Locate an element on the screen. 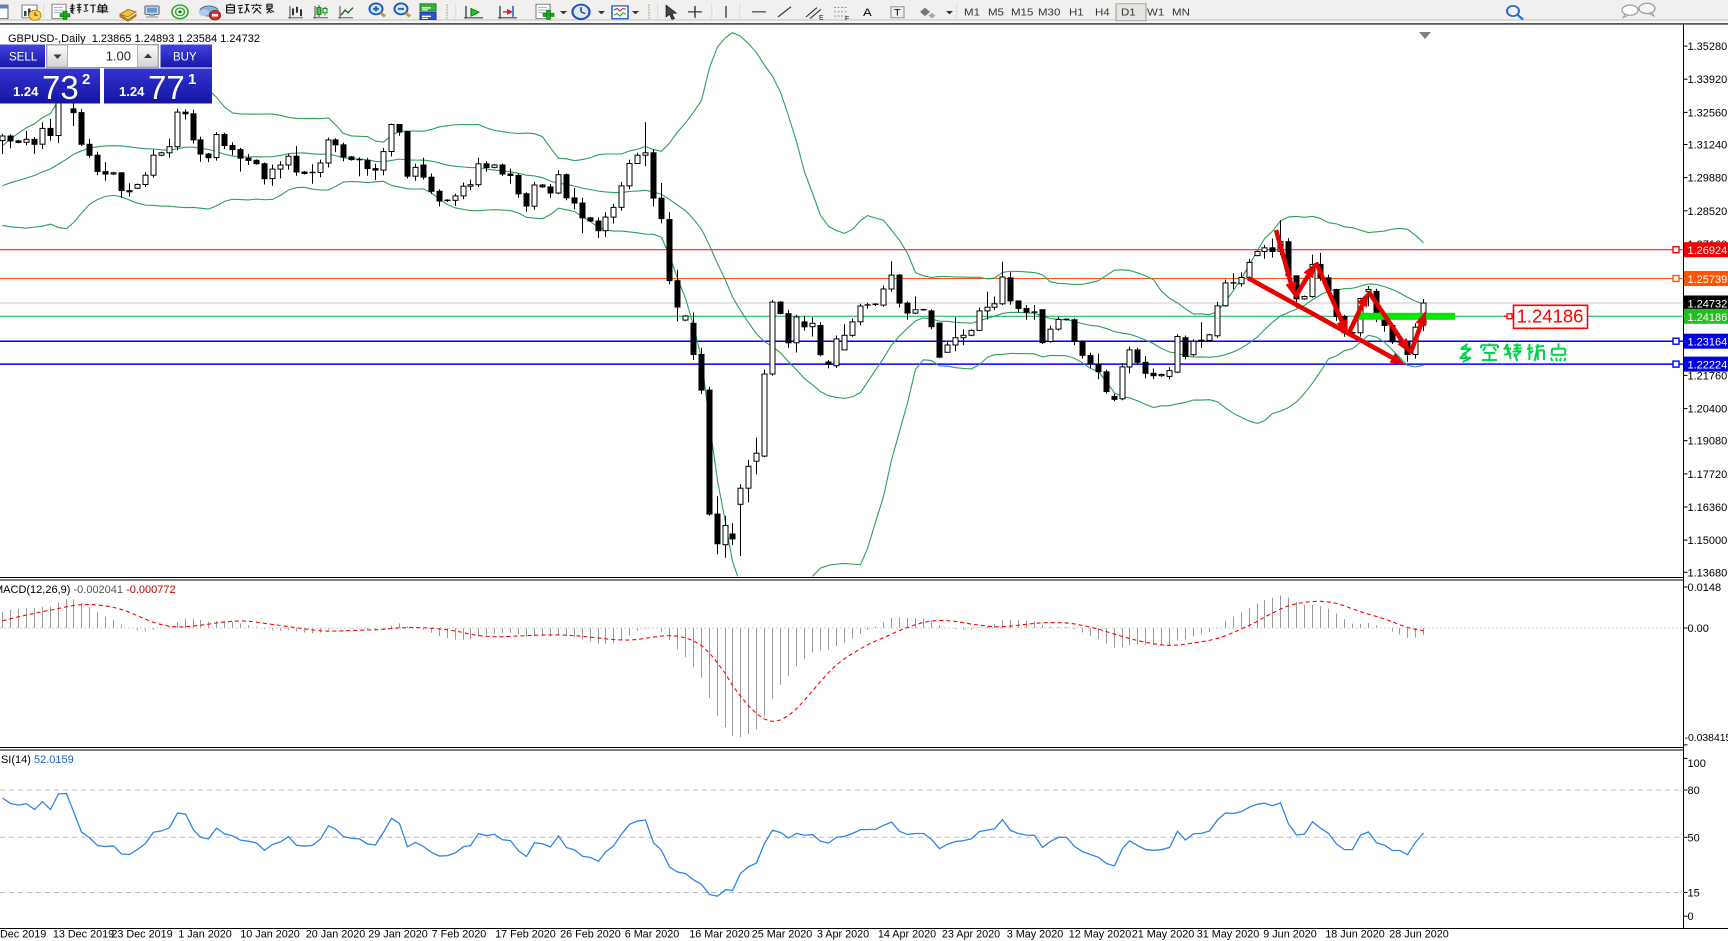  svg-text: 1.24732 is located at coordinates (1708, 305).